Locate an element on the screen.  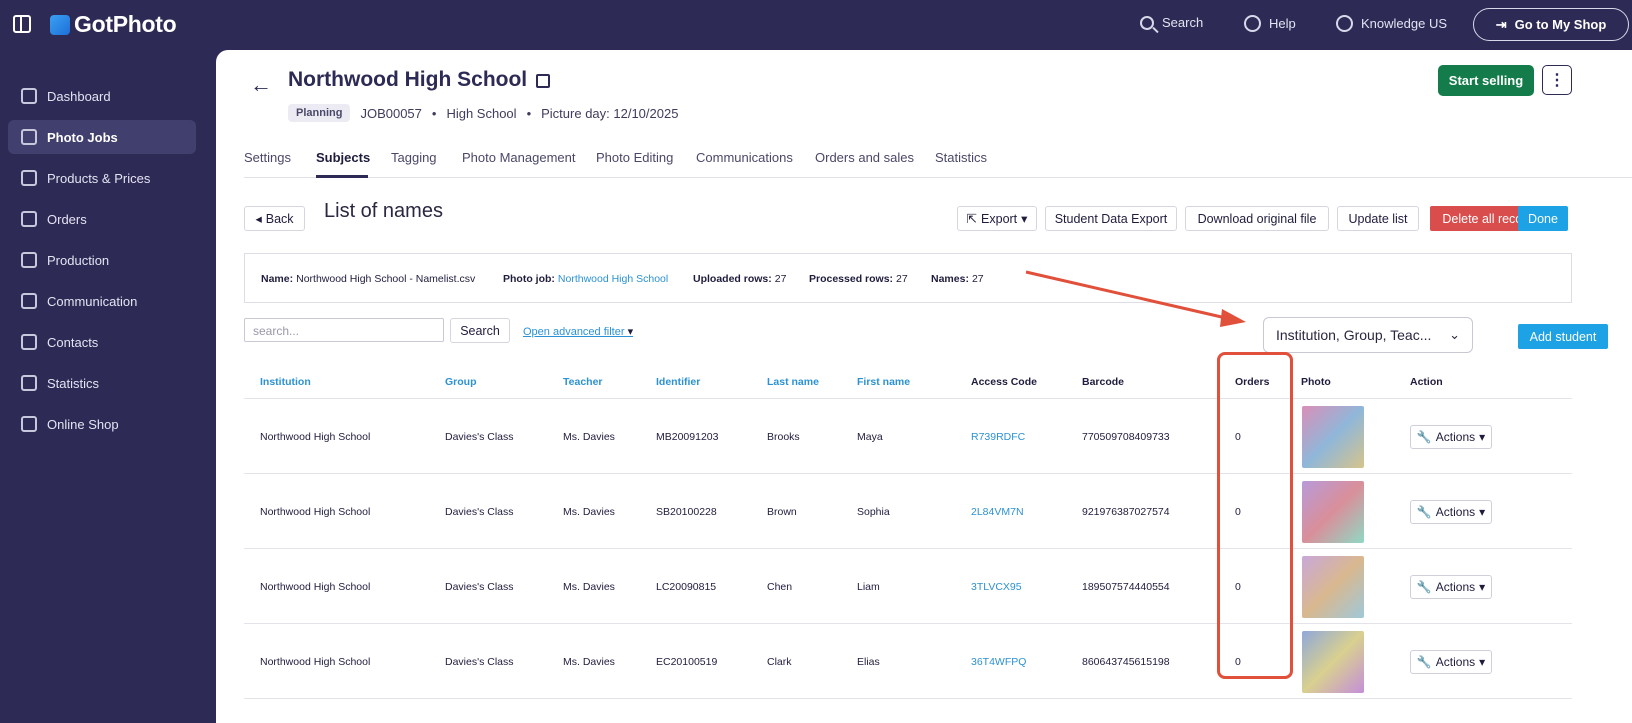
column-select: Institution, Group, Teac... ⌄ is located at coordinates (1368, 335).